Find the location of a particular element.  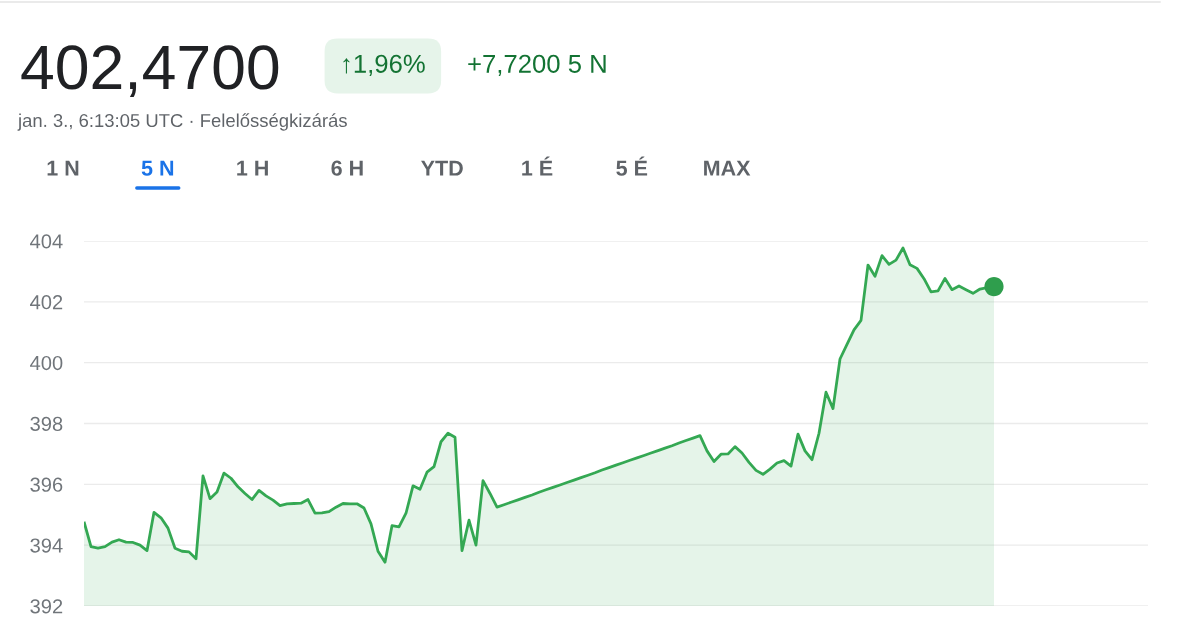

text: 1 N is located at coordinates (63, 168).